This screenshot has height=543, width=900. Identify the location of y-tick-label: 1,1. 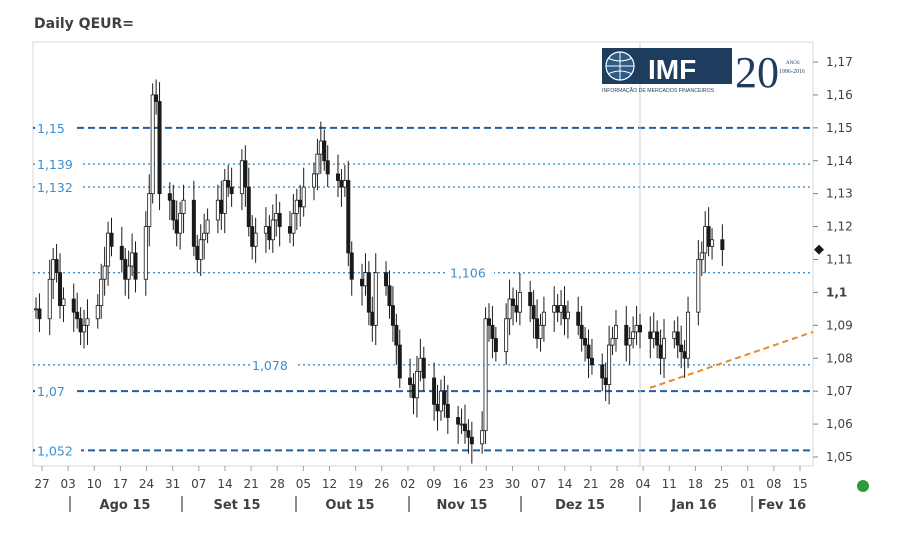
(836, 292).